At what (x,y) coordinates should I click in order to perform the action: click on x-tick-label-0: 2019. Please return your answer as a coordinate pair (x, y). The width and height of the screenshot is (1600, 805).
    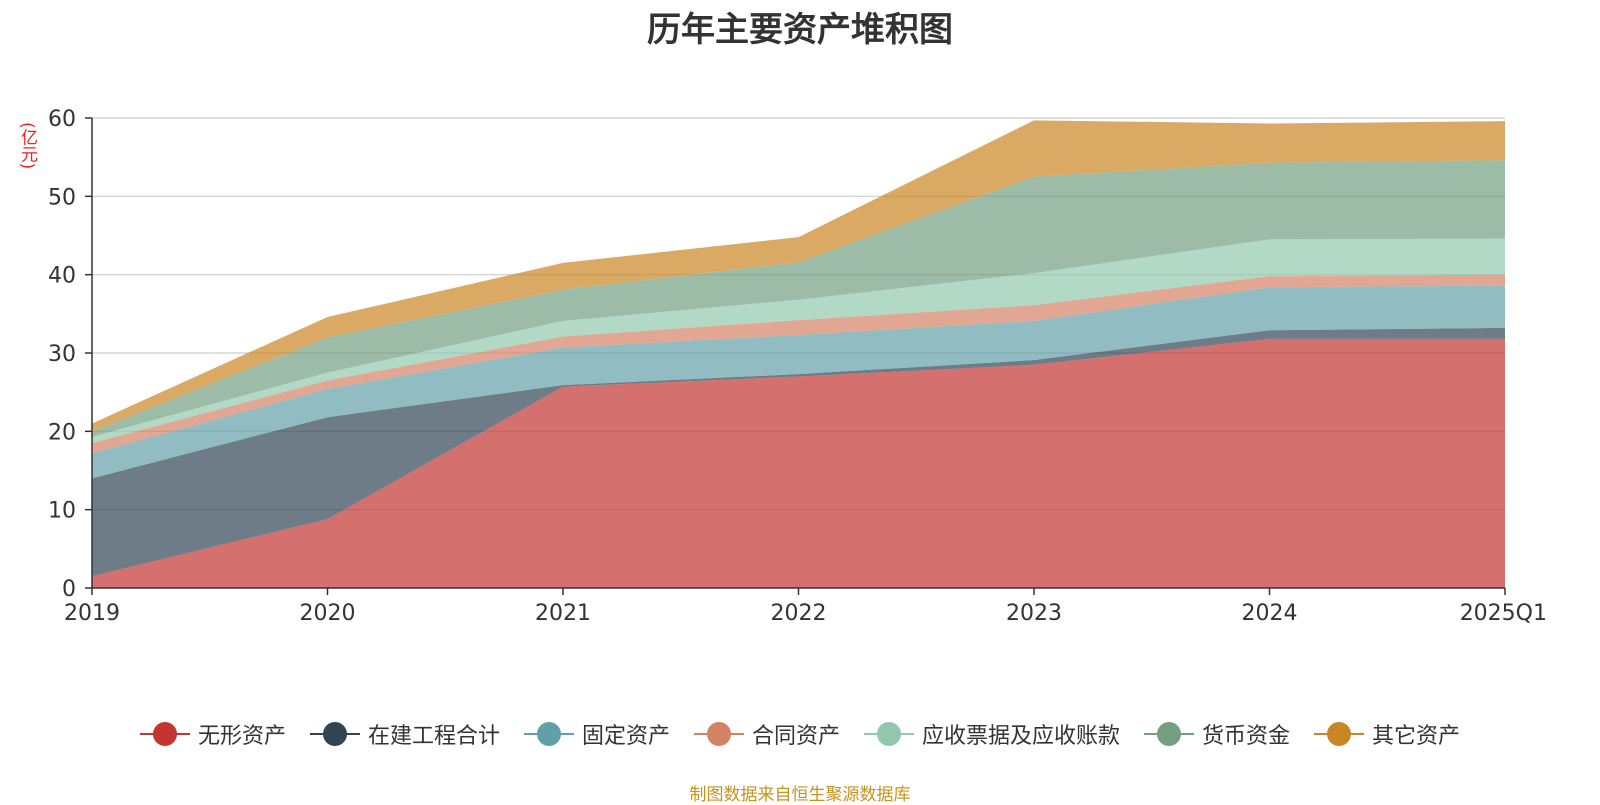
    Looking at the image, I should click on (92, 613).